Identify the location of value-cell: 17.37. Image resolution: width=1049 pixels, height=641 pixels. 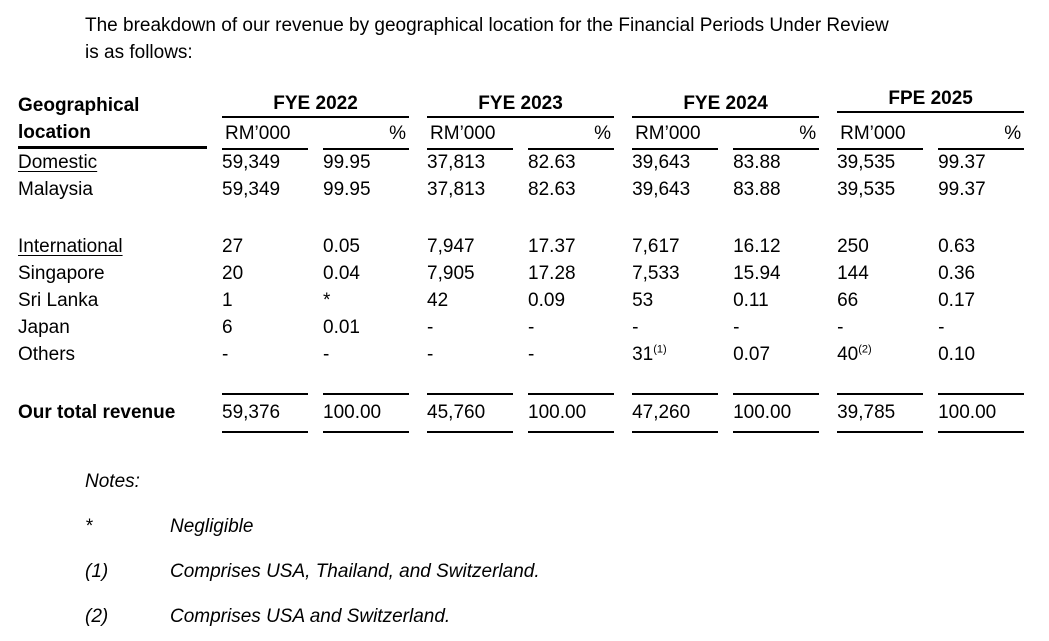
(552, 246).